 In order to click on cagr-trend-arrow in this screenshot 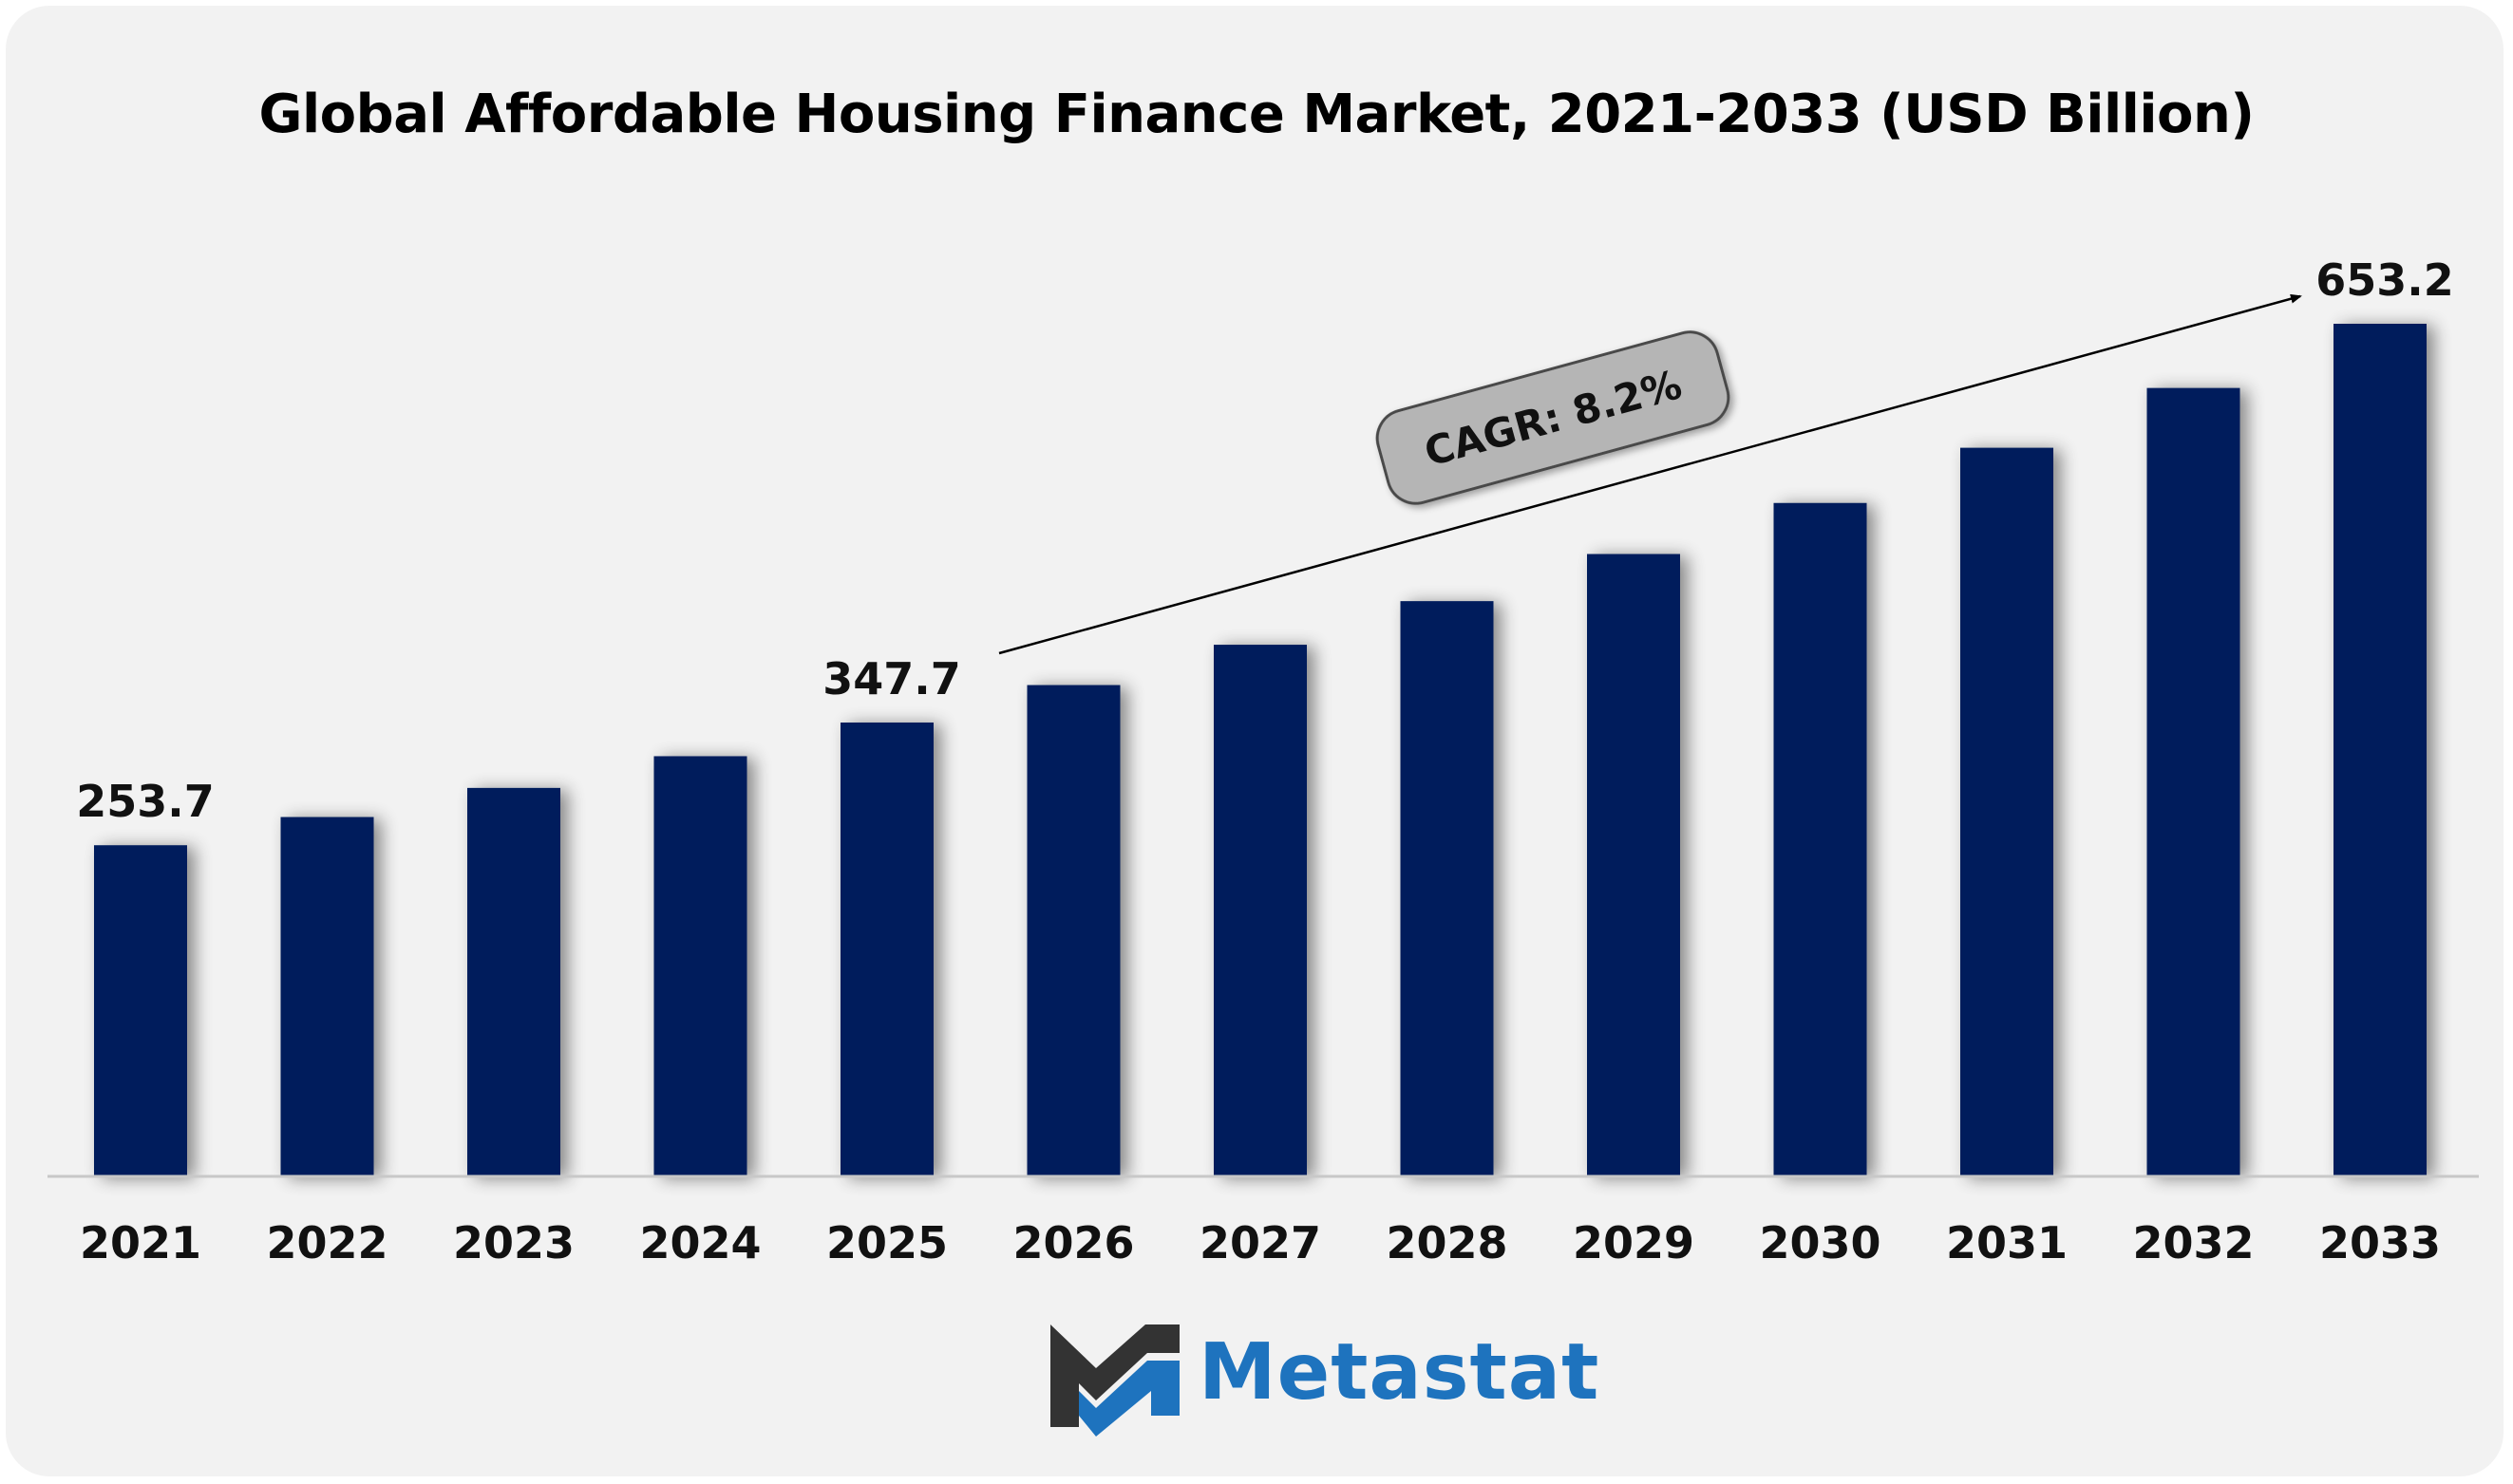, I will do `click(1650, 474)`.